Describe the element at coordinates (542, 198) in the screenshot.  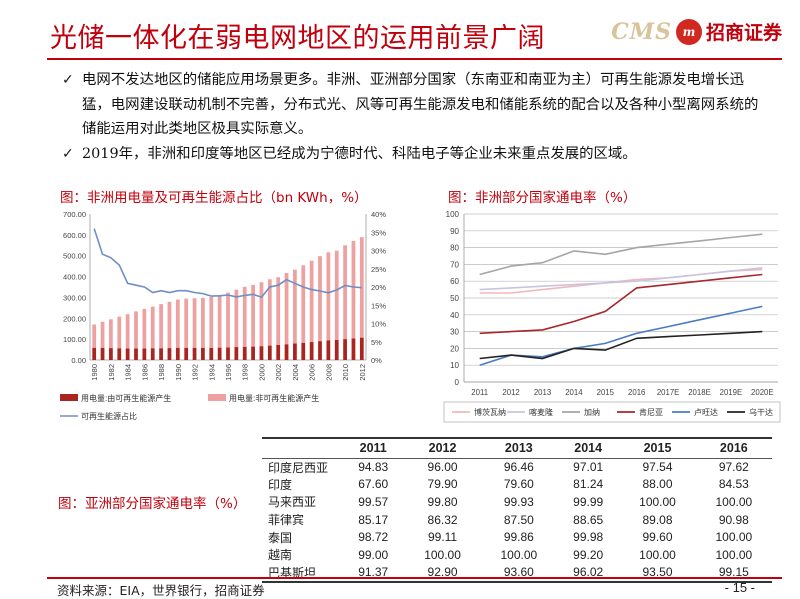
I see `chart-title-africa-electrification: 图：非洲部分国家通电率（%）` at that location.